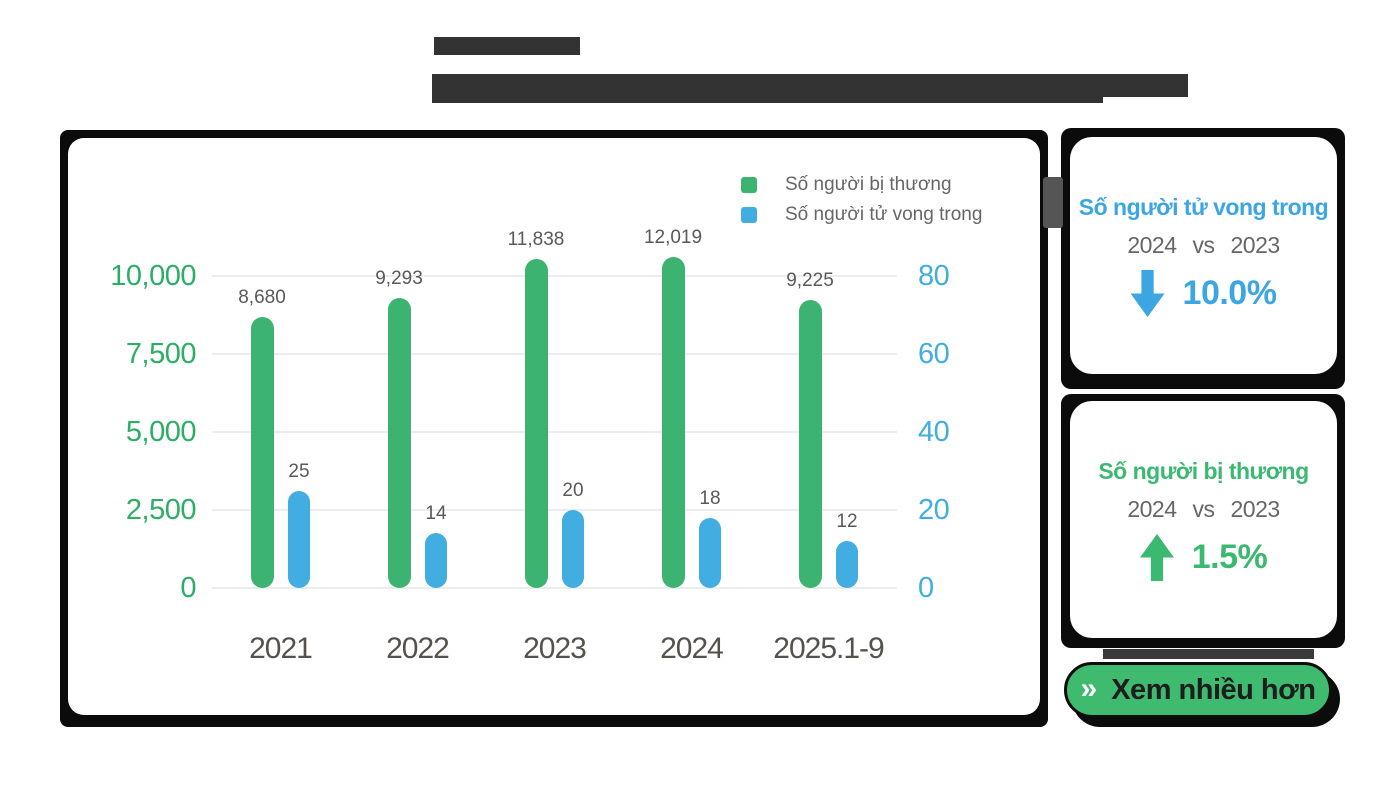  Describe the element at coordinates (1203, 207) in the screenshot. I see `stat-card-title: Số người tử vong trong` at that location.